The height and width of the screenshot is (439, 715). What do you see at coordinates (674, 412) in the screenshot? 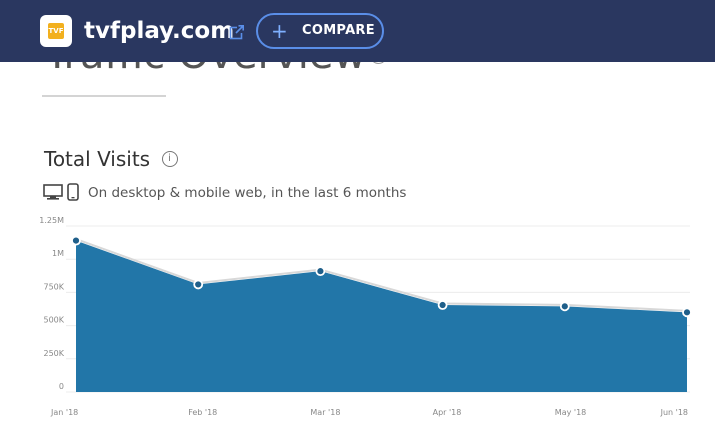
I see `x-tick-label: Jun '18` at bounding box center [674, 412].